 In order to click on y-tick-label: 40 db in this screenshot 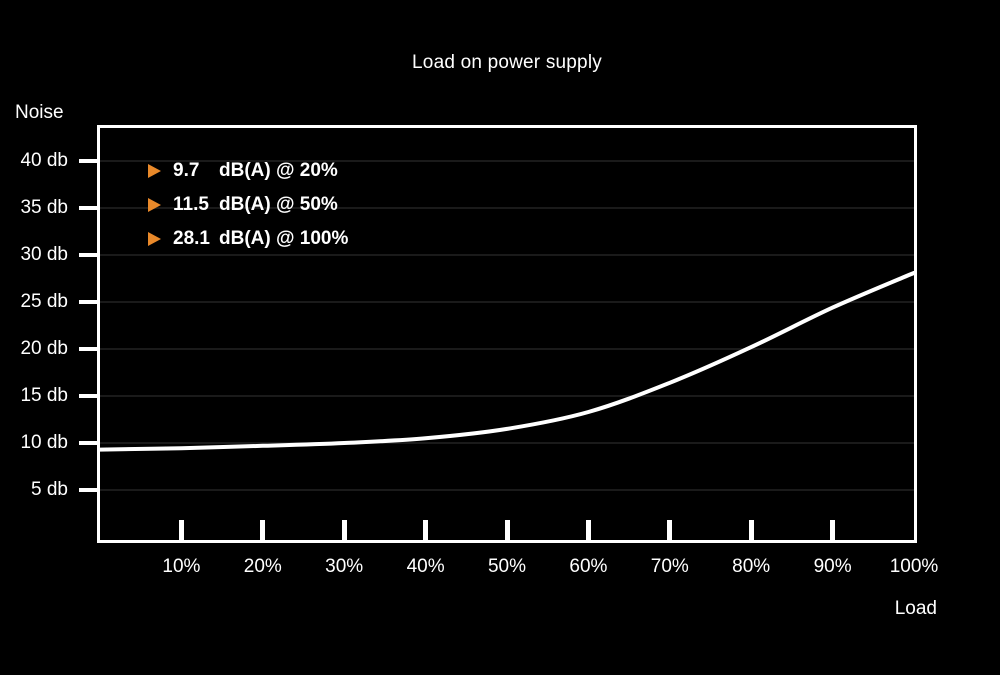, I will do `click(44, 160)`.